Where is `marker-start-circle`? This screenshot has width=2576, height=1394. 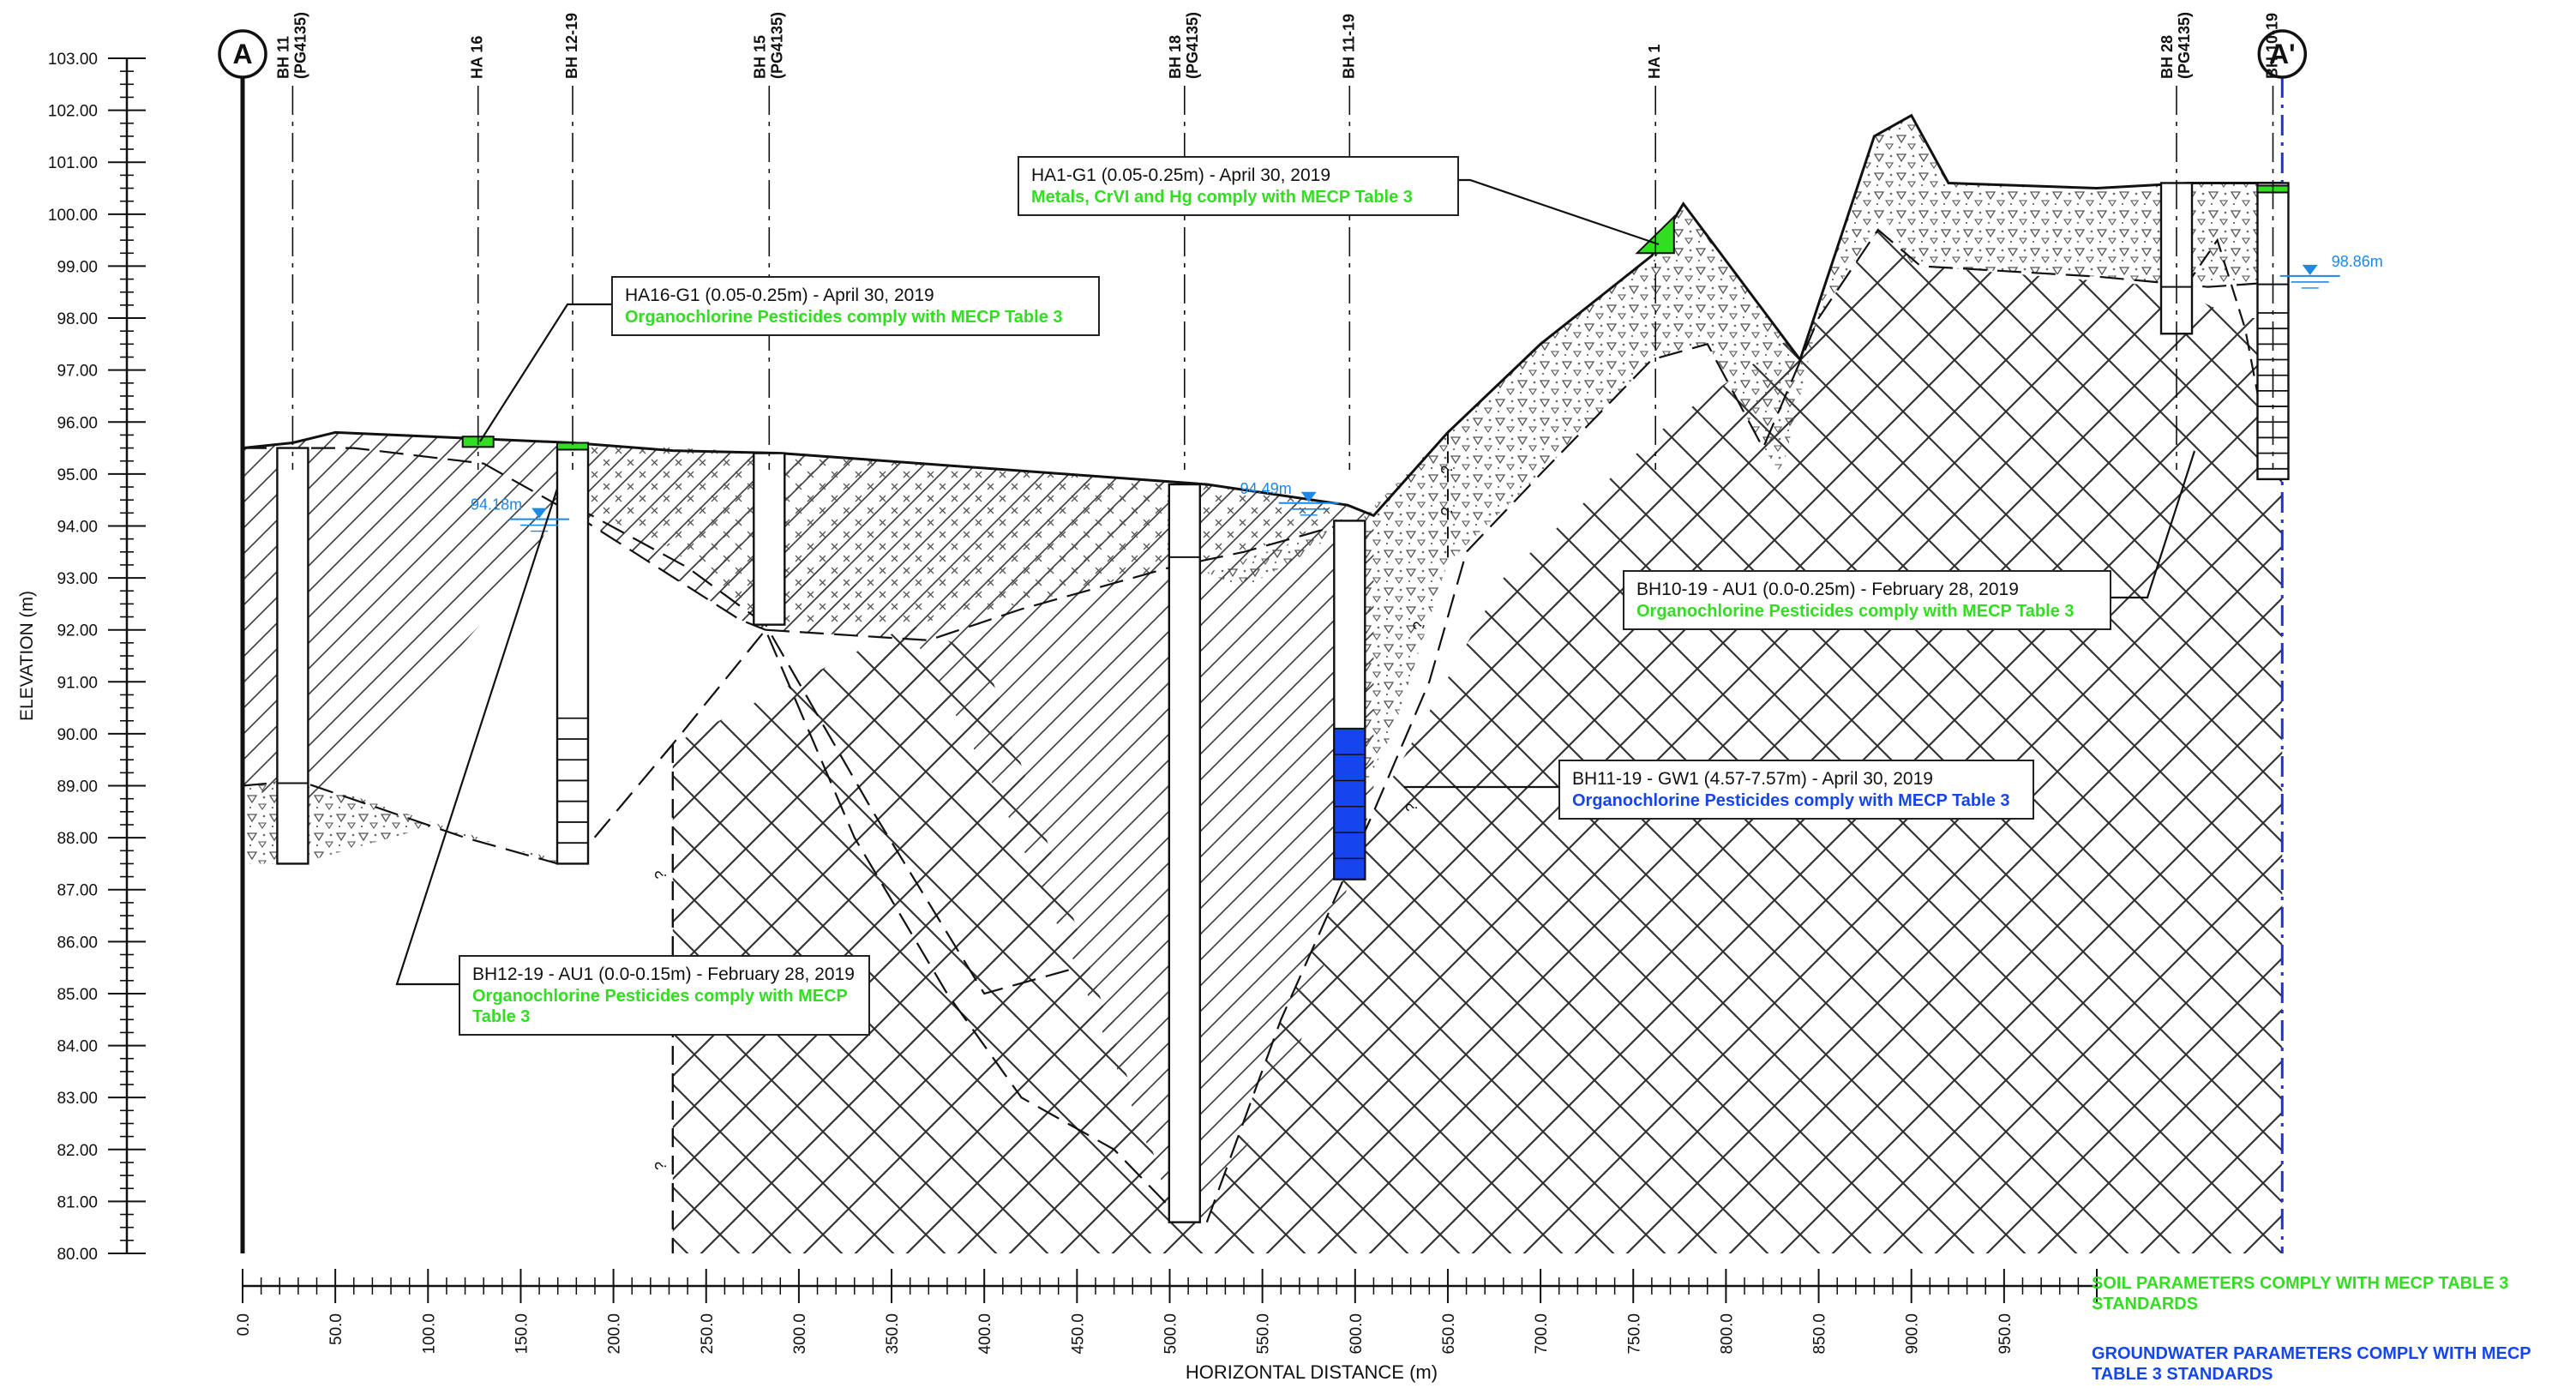 marker-start-circle is located at coordinates (242, 54).